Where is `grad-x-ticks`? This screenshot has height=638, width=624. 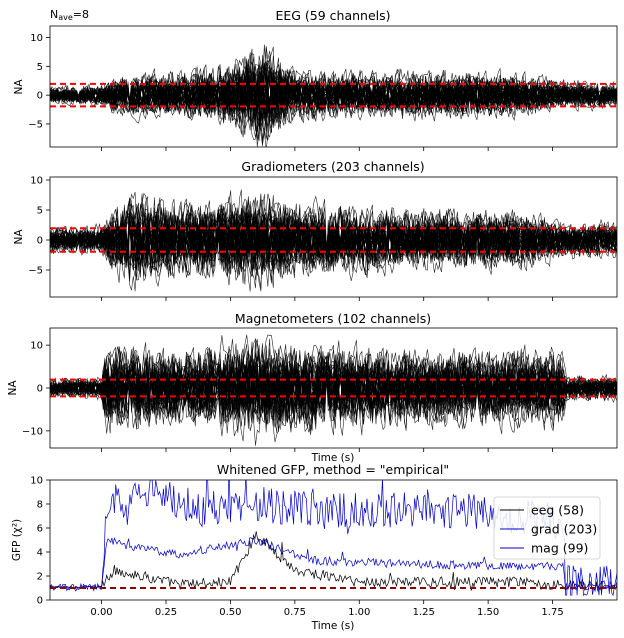 grad-x-ticks is located at coordinates (327, 299).